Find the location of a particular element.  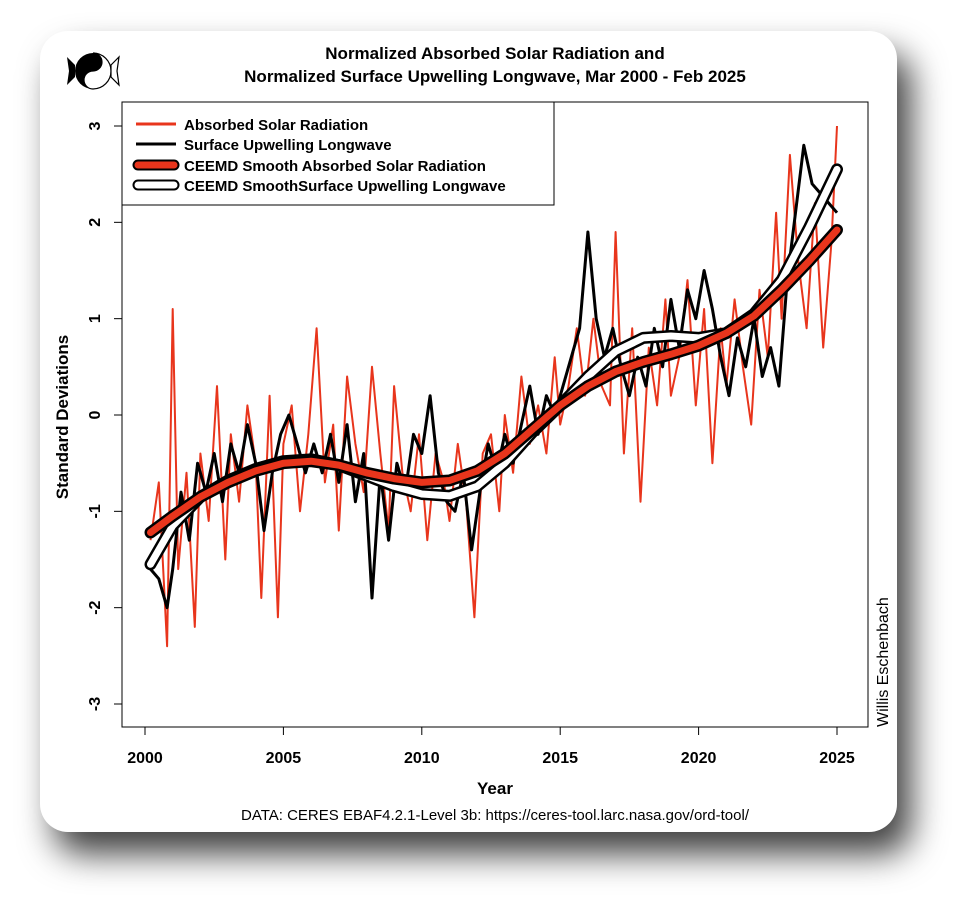

x-axis-label: Year is located at coordinates (495, 788).